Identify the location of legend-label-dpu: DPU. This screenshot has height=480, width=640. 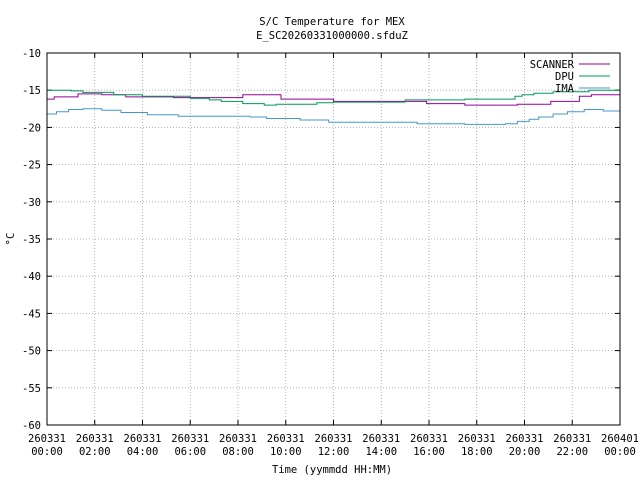
(564, 77).